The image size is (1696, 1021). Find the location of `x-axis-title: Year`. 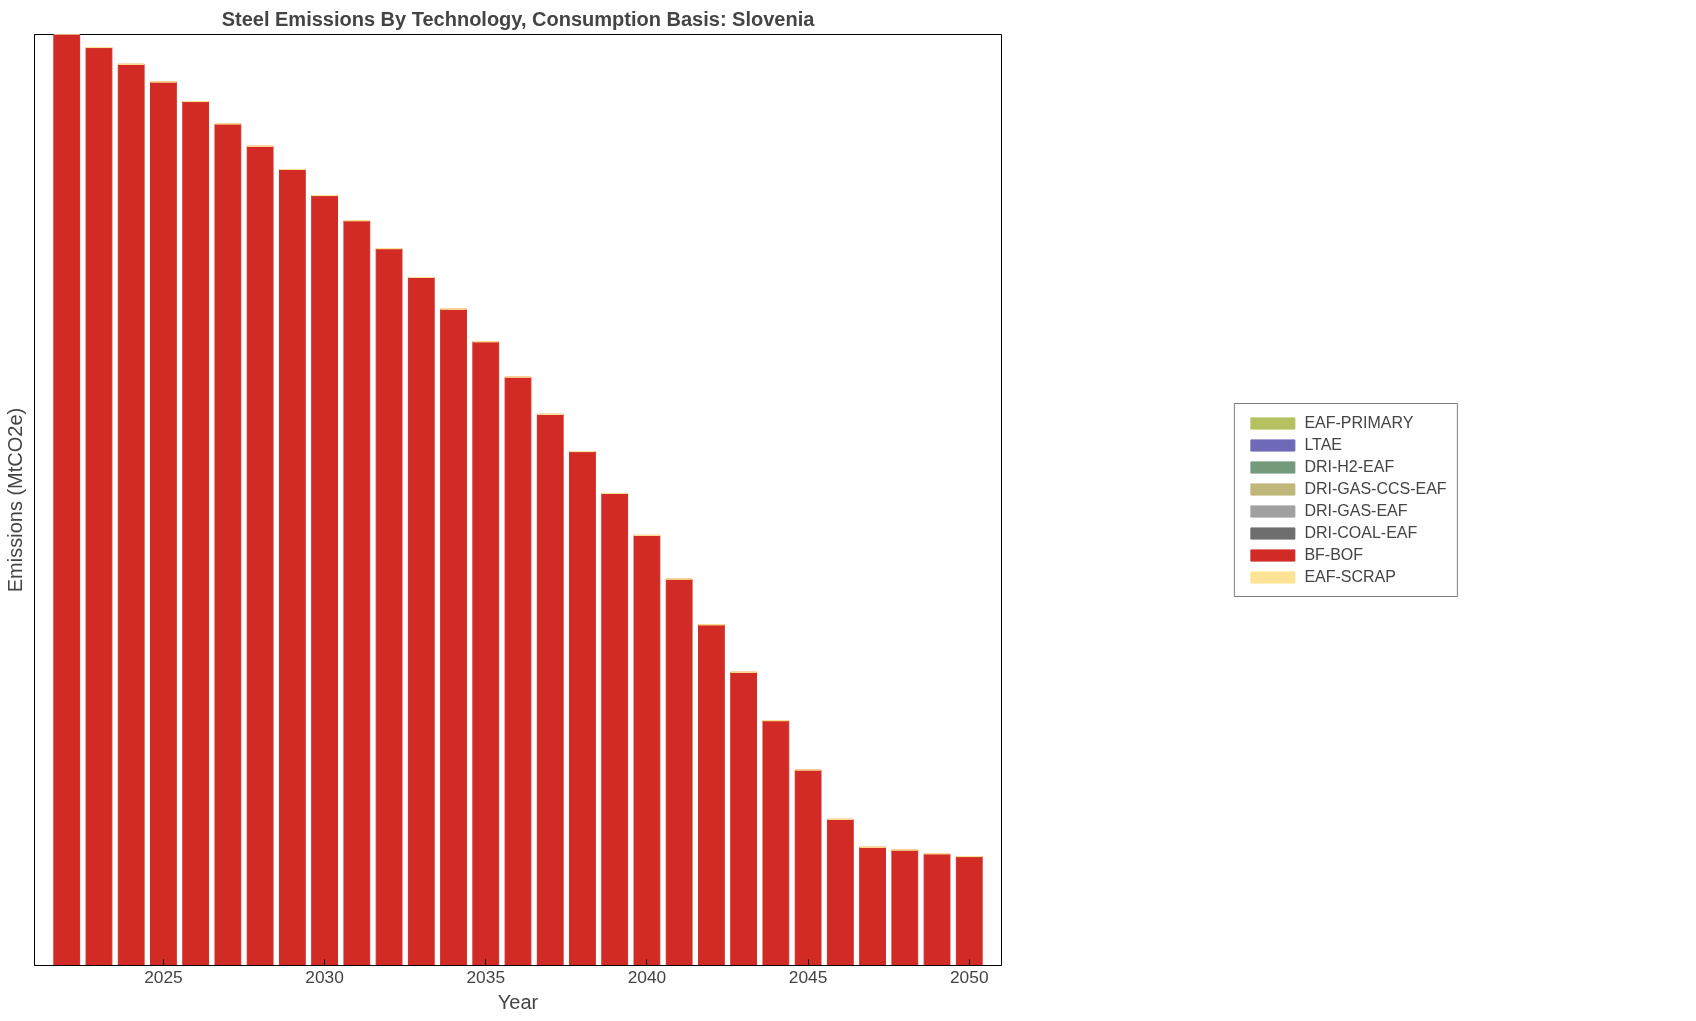

x-axis-title: Year is located at coordinates (518, 1001).